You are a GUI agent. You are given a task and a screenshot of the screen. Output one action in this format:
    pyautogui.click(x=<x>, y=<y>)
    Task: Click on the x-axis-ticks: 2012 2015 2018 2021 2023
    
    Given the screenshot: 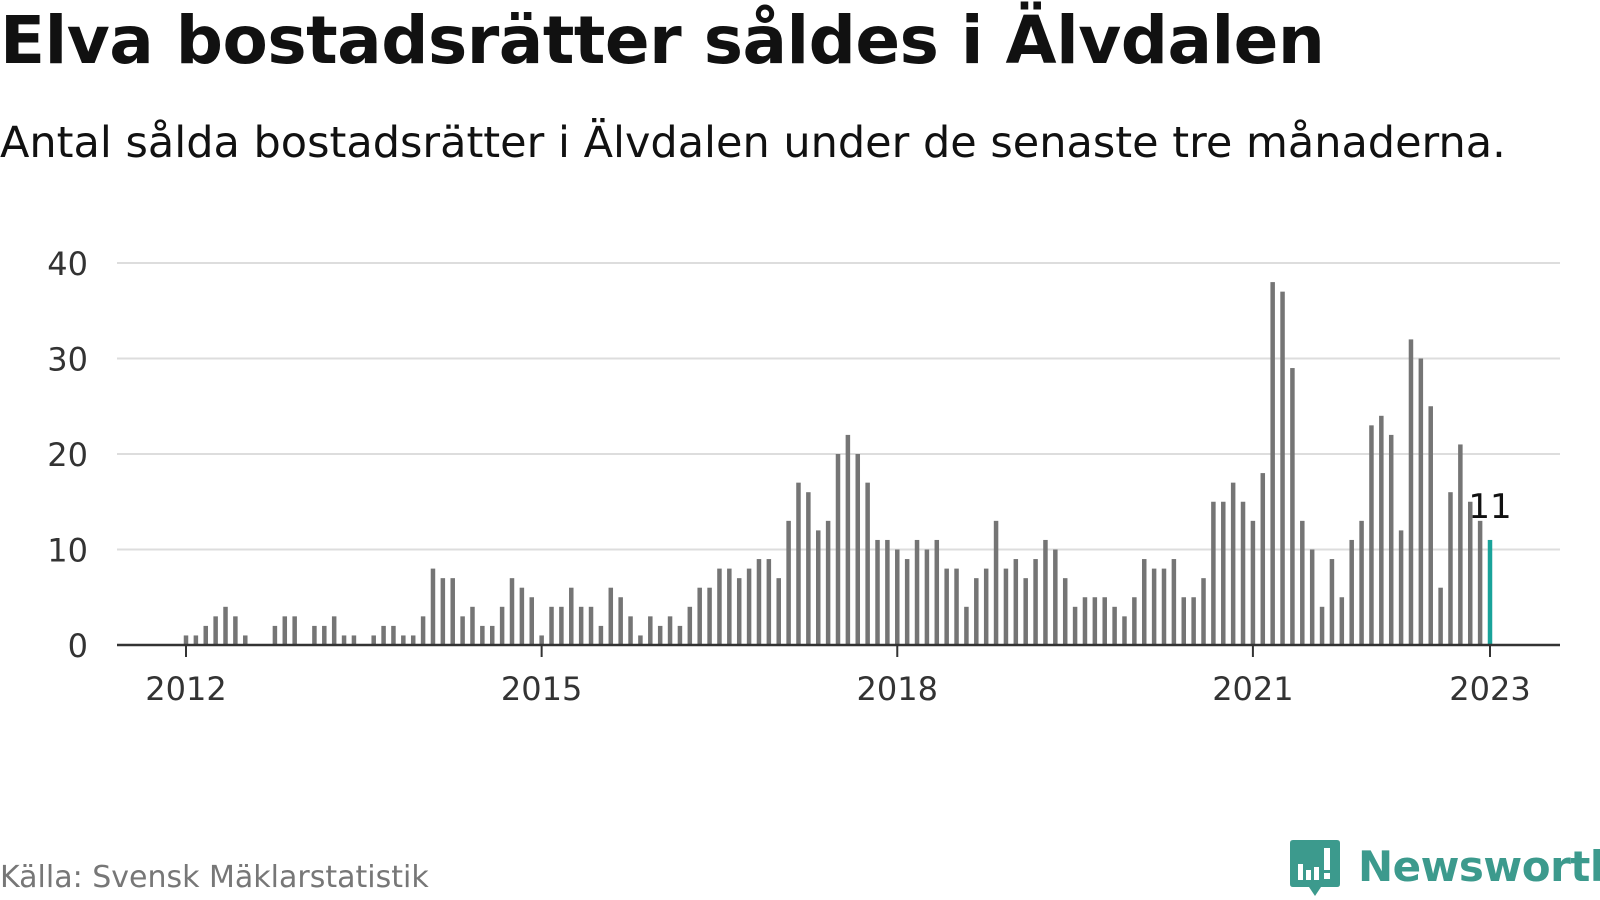 What is the action you would take?
    pyautogui.click(x=838, y=676)
    